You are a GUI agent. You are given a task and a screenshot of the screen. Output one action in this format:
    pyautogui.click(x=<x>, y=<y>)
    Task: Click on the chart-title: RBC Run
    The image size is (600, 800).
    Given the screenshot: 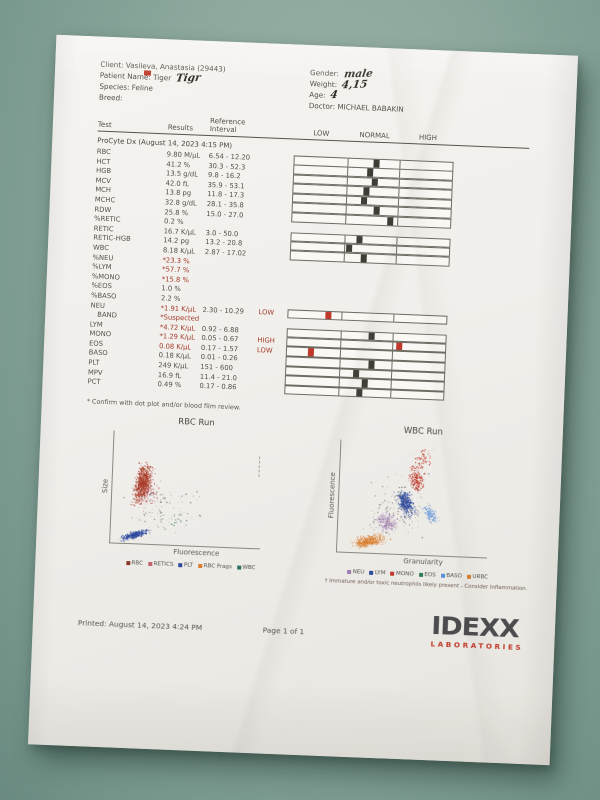 What is the action you would take?
    pyautogui.click(x=196, y=422)
    